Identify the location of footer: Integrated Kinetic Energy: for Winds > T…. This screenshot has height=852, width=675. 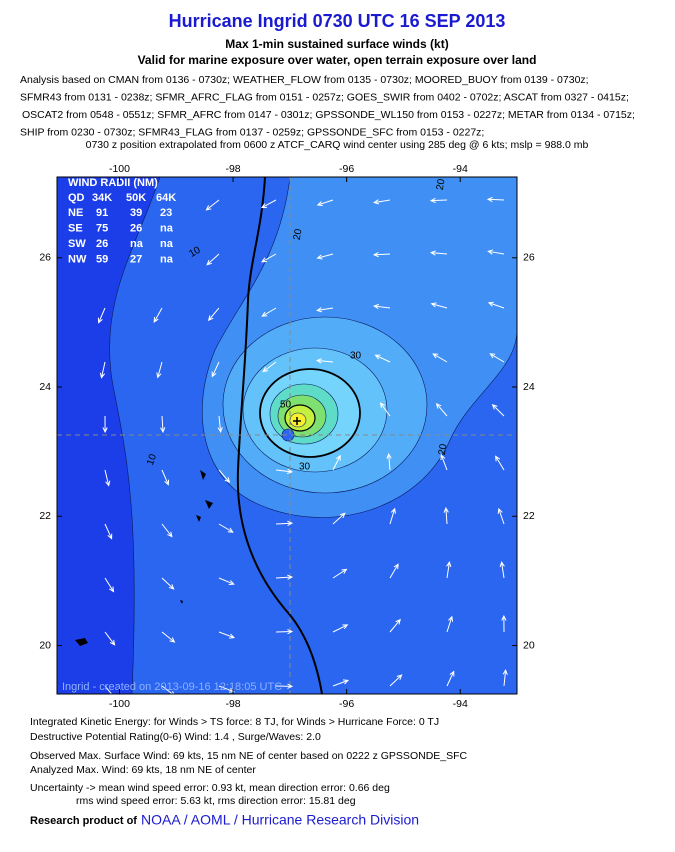
(249, 761).